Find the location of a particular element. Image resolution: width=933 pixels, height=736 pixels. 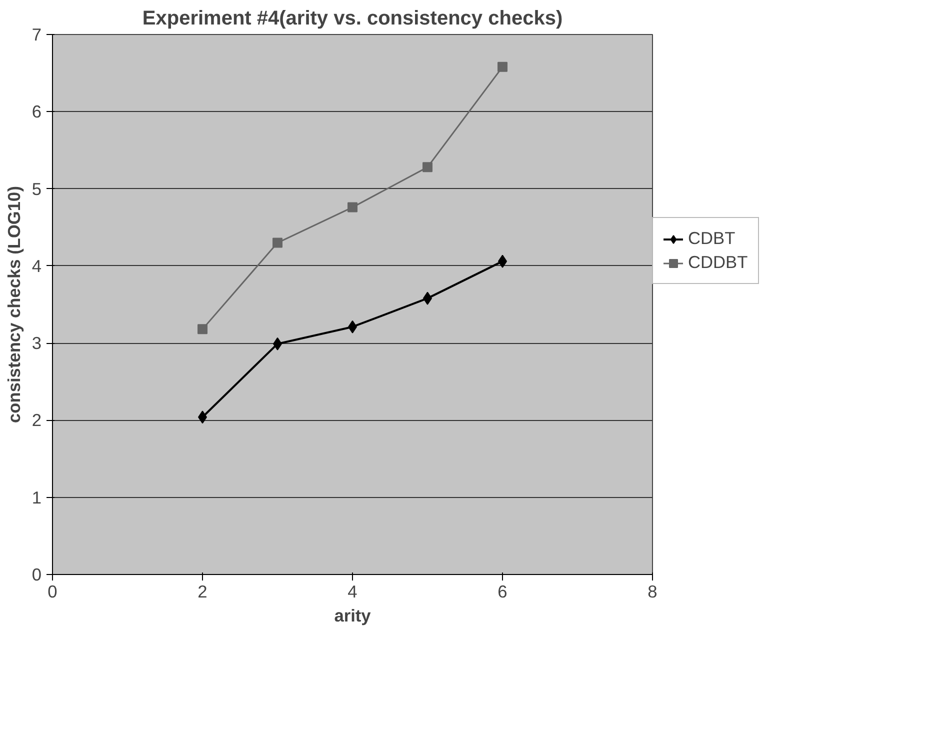

y-tick-label: 2 is located at coordinates (37, 420).